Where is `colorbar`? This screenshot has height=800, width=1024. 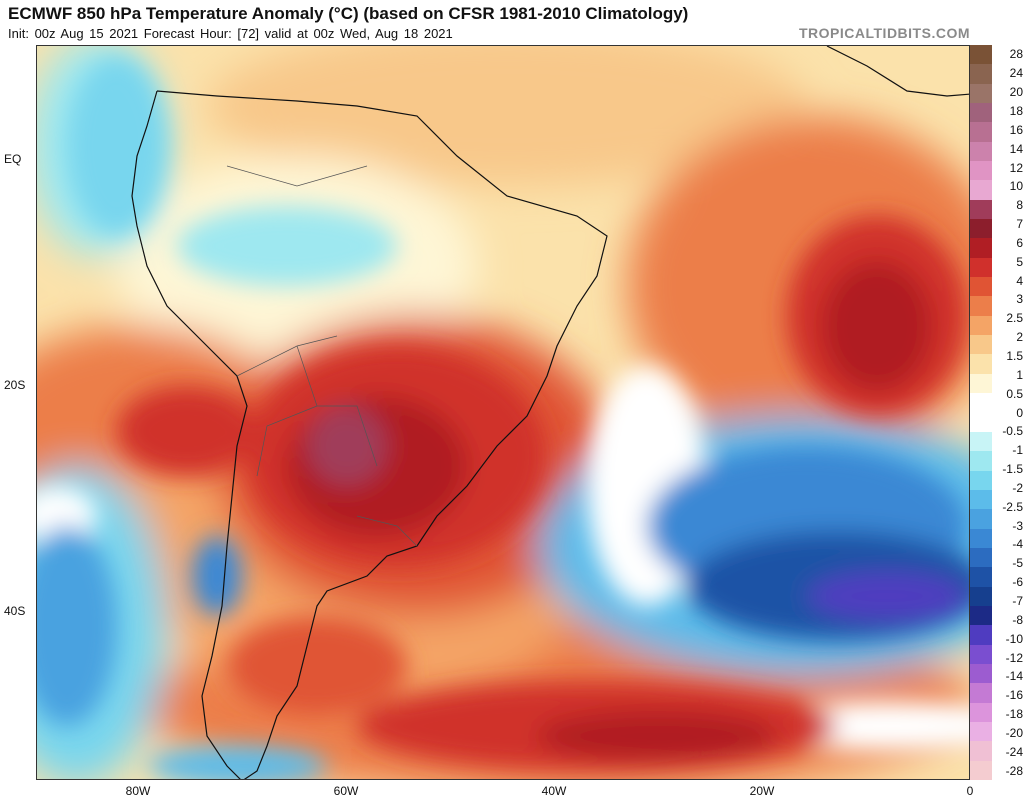
colorbar is located at coordinates (981, 413).